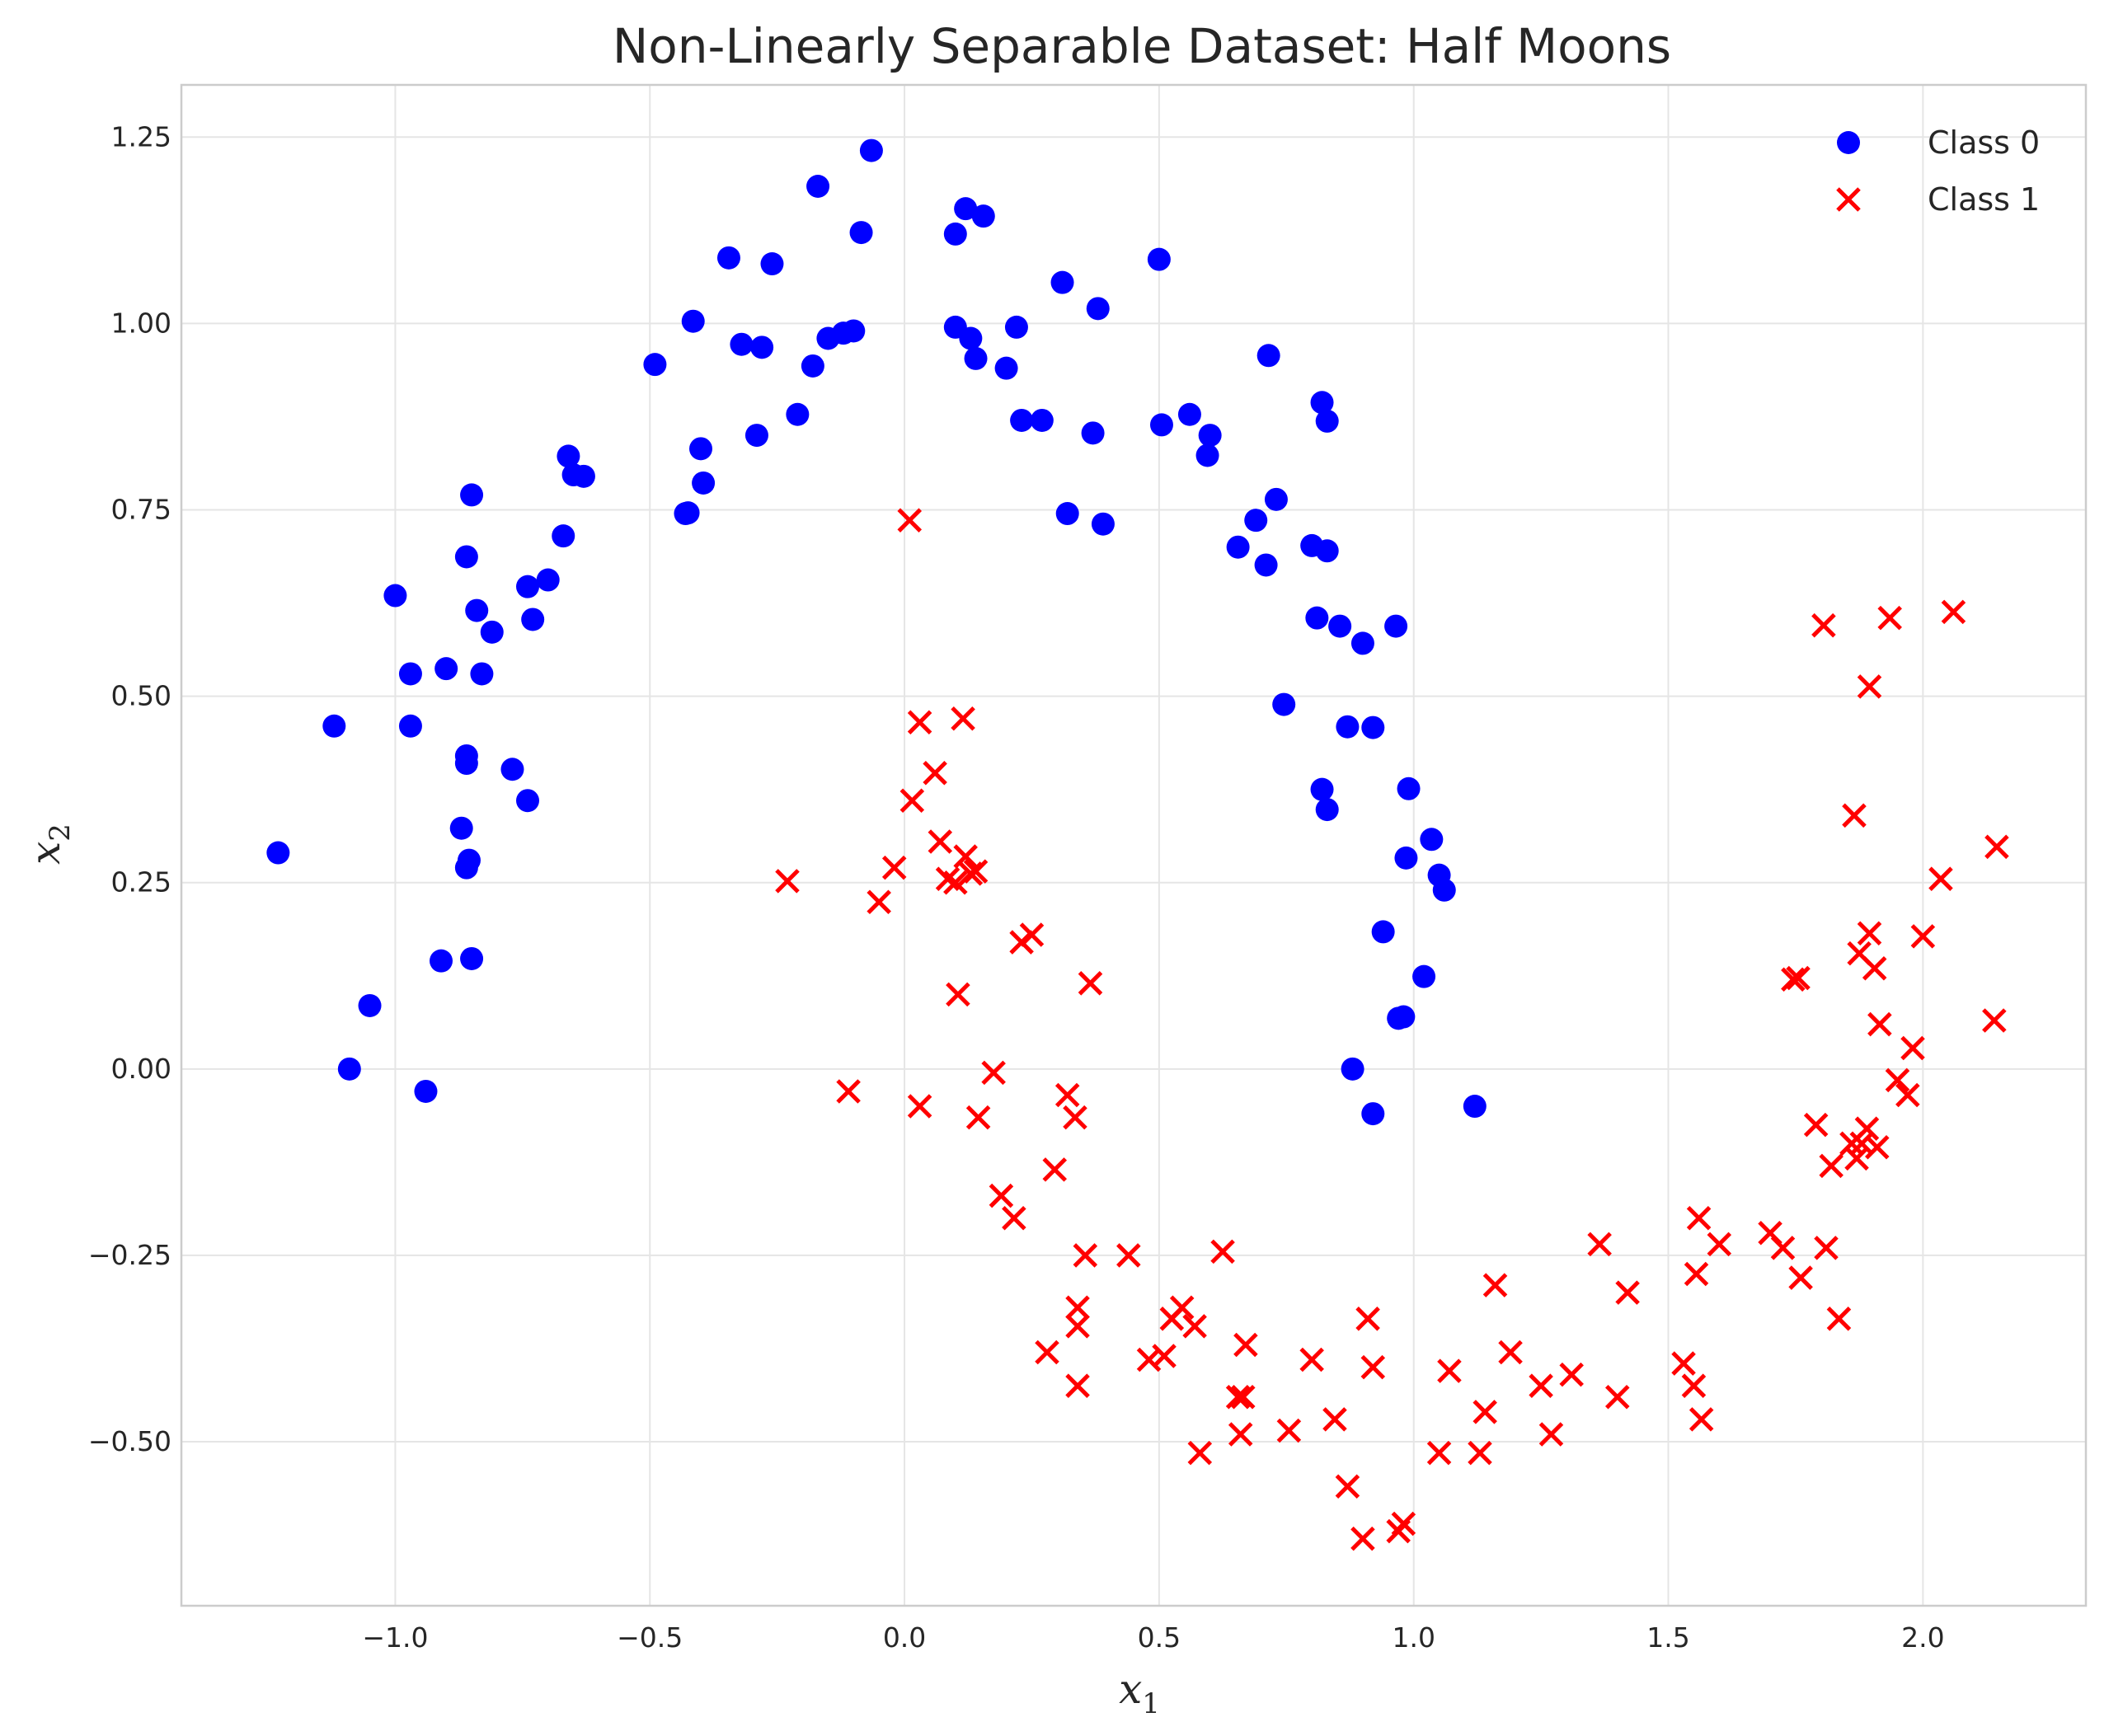 This screenshot has height=1736, width=2123. I want to click on y-tick-label: 0.75, so click(141, 510).